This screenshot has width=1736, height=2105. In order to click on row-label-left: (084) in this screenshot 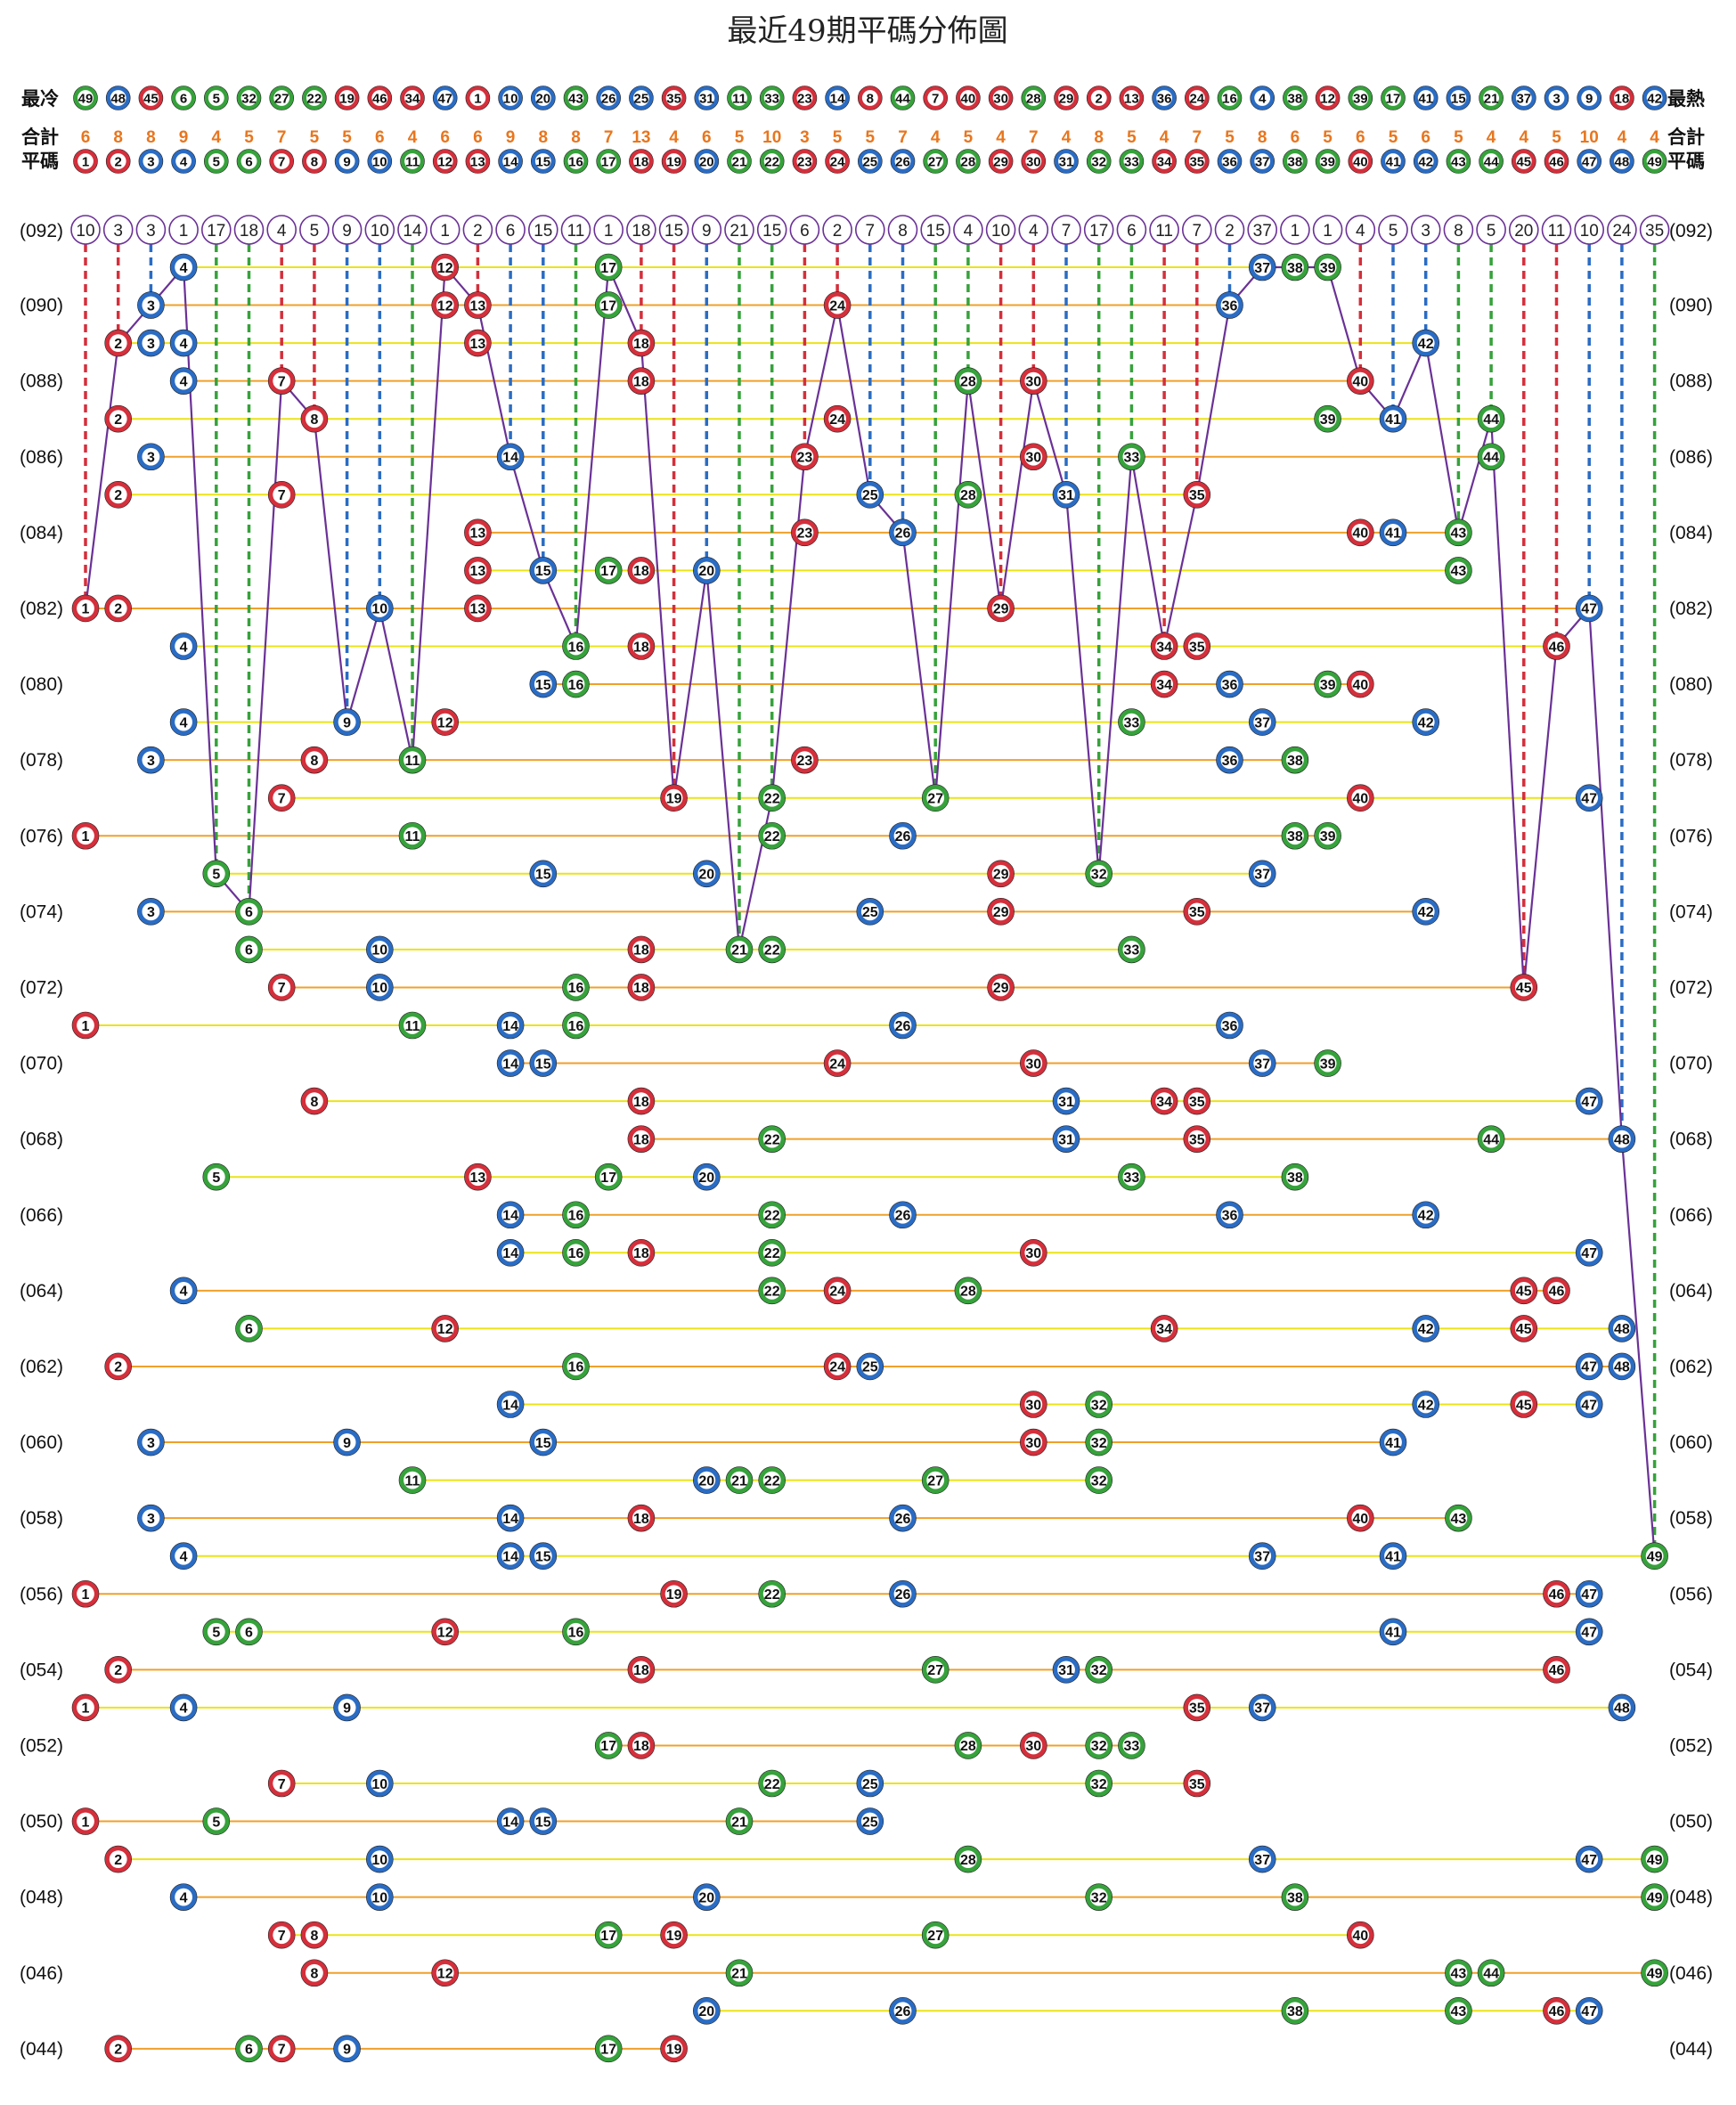, I will do `click(42, 533)`.